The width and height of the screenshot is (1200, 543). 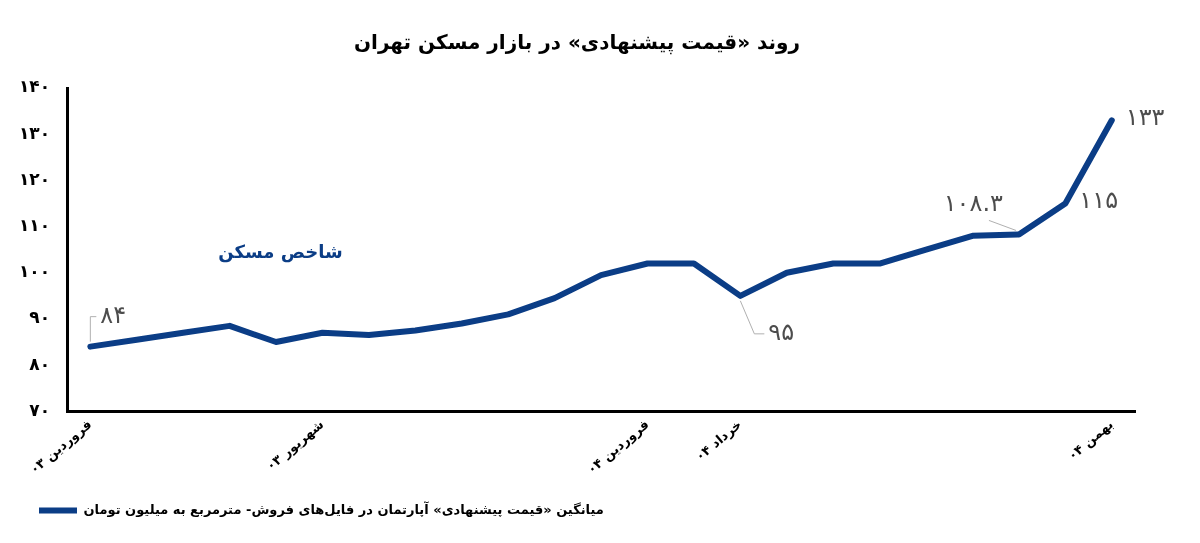 I want to click on data-label: ۸۴, so click(x=113, y=314).